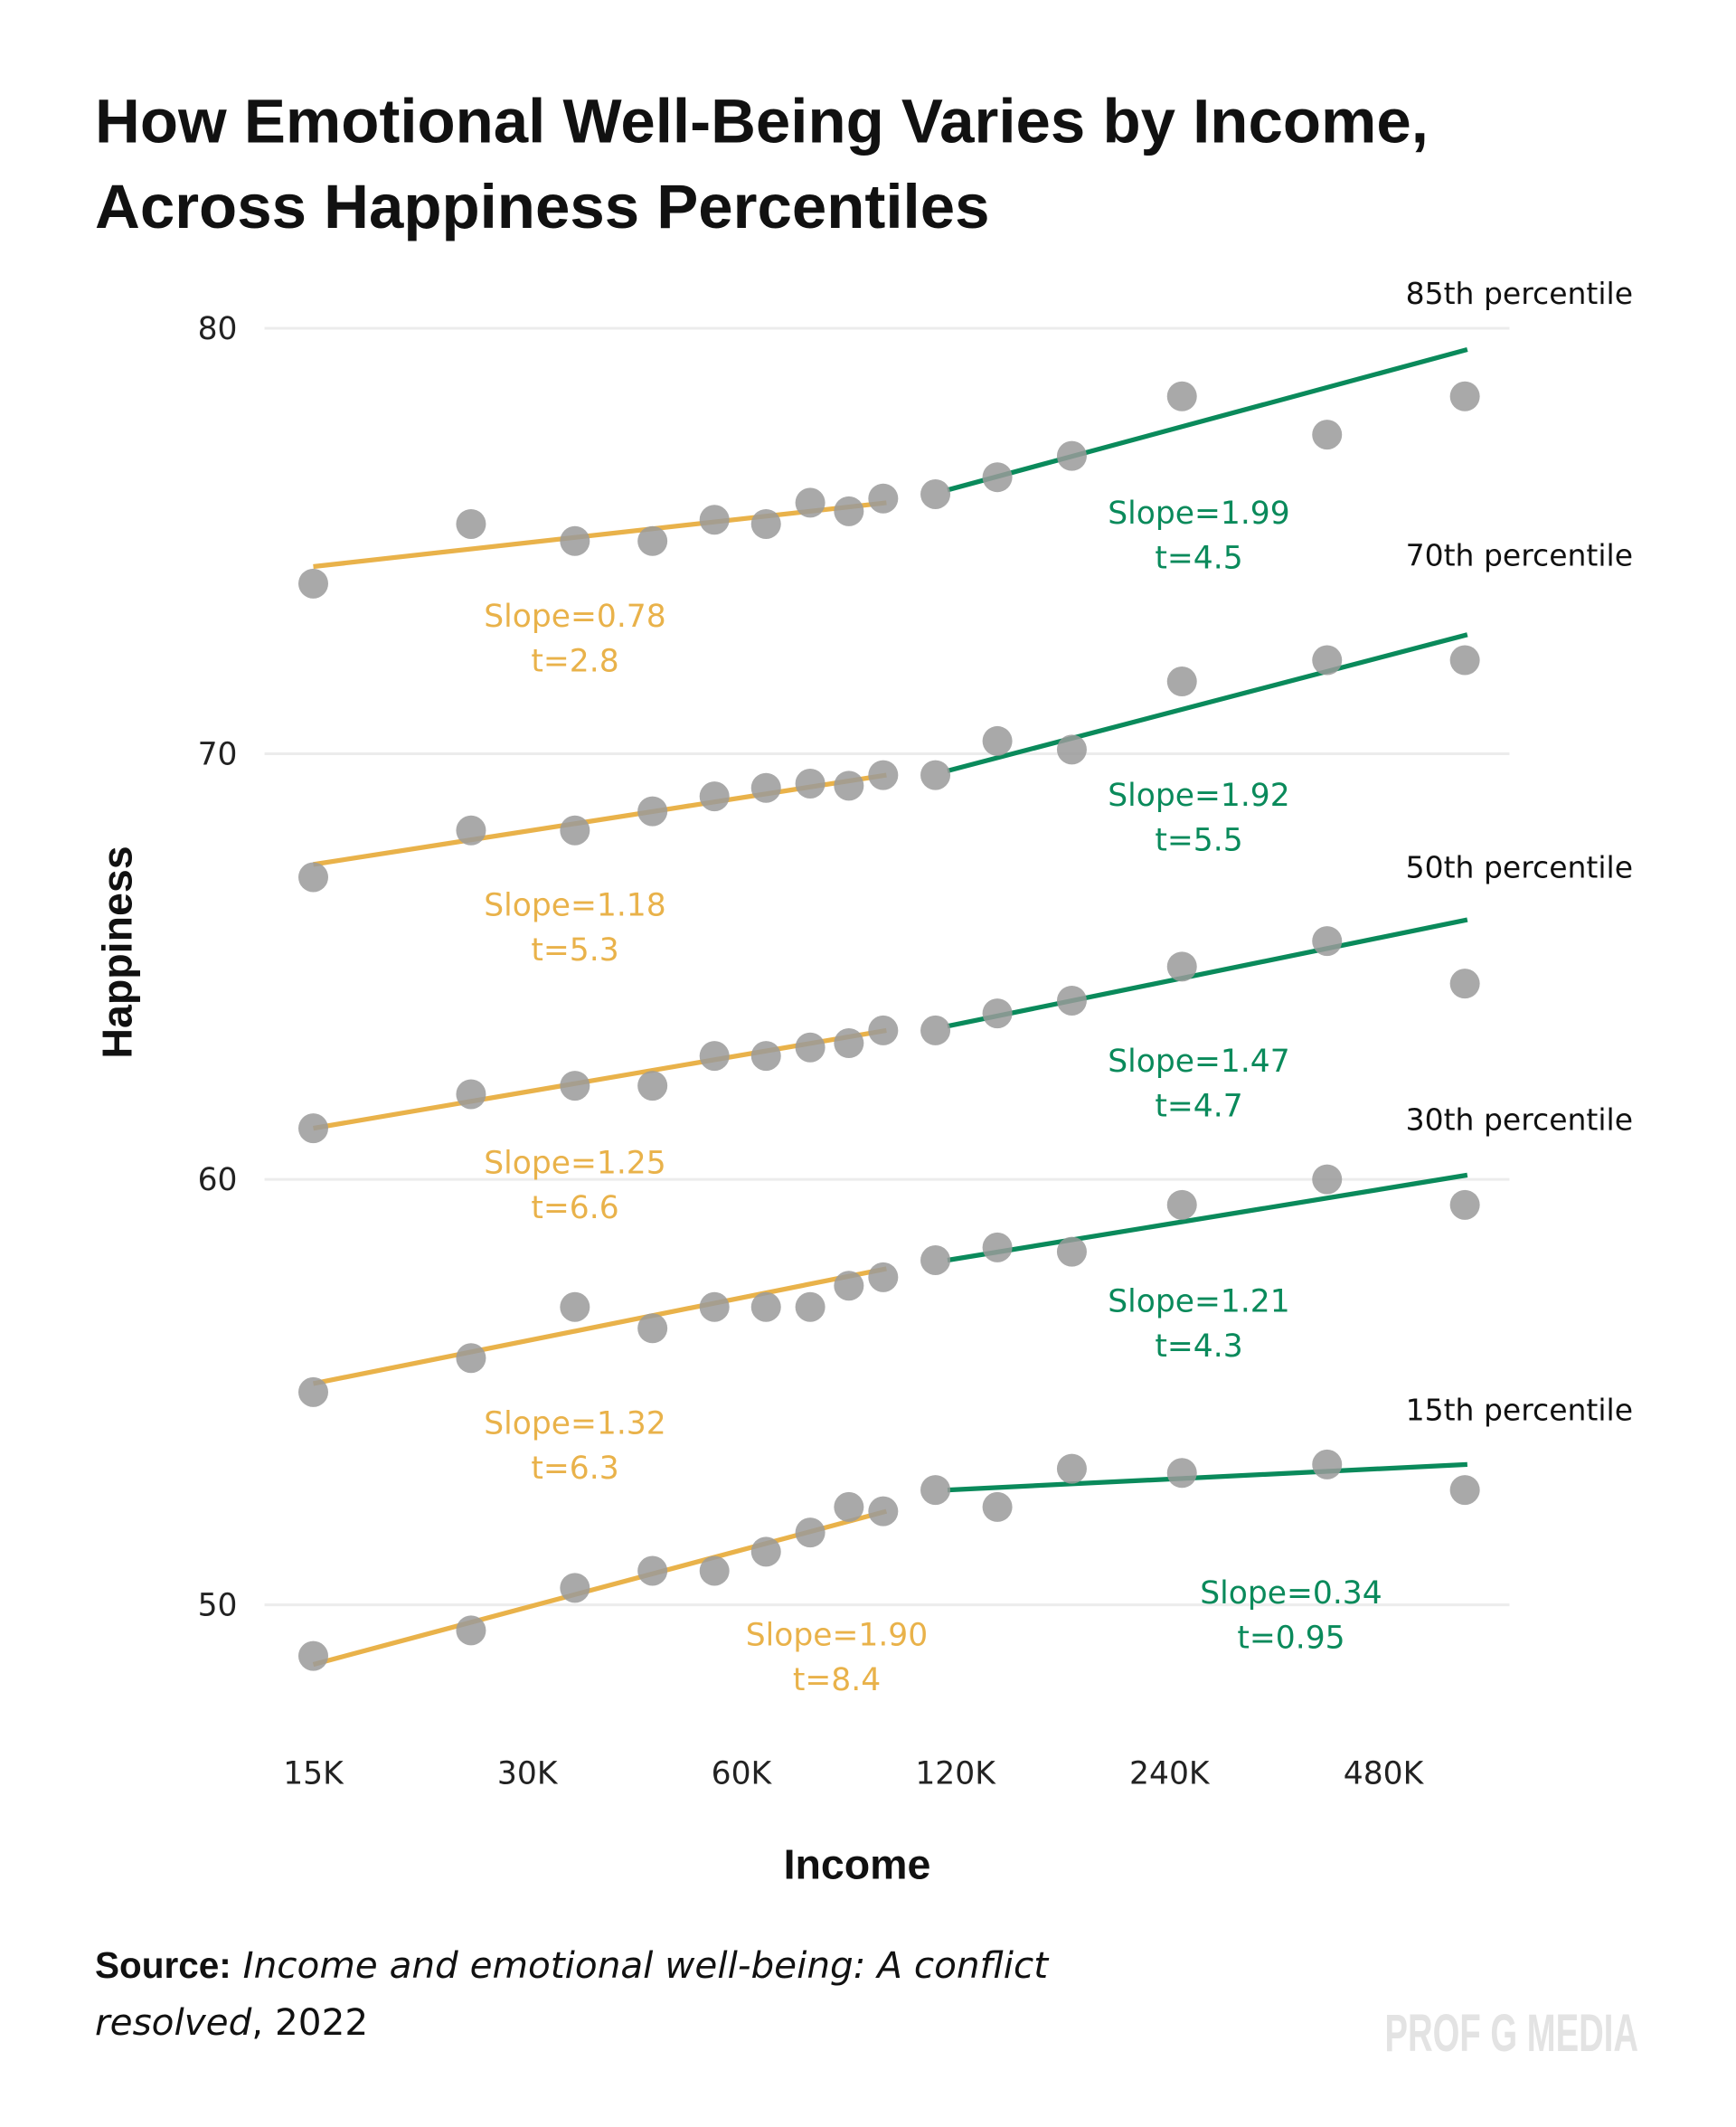 Image resolution: width=1736 pixels, height=2127 pixels. What do you see at coordinates (314, 1774) in the screenshot?
I see `x-tick-label: 15K` at bounding box center [314, 1774].